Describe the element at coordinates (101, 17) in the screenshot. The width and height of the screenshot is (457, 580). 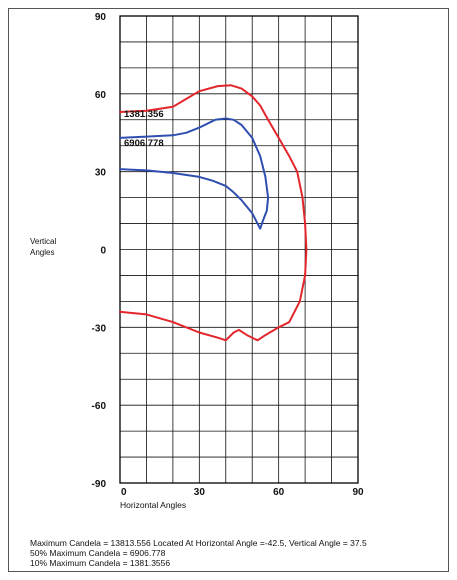
I see `y-tick-label: 90` at that location.